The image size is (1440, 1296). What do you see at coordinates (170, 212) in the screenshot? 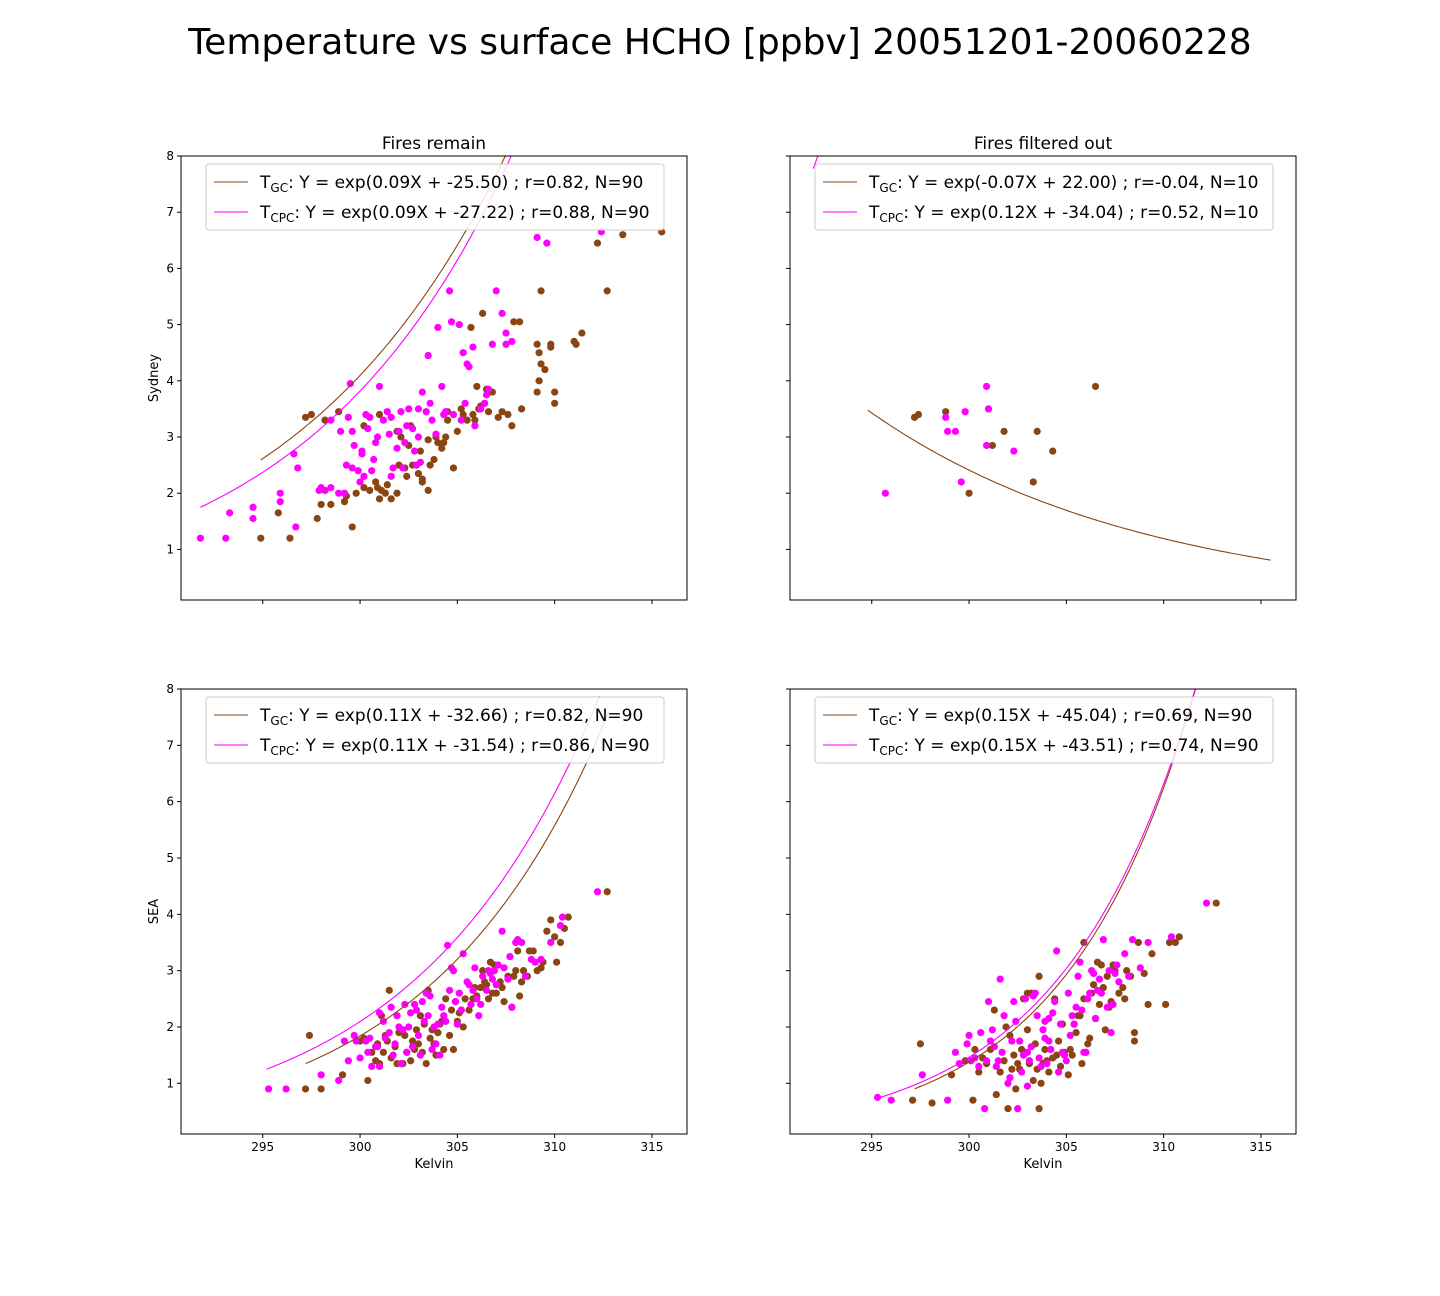
I see `y-tick-label: 7` at bounding box center [170, 212].